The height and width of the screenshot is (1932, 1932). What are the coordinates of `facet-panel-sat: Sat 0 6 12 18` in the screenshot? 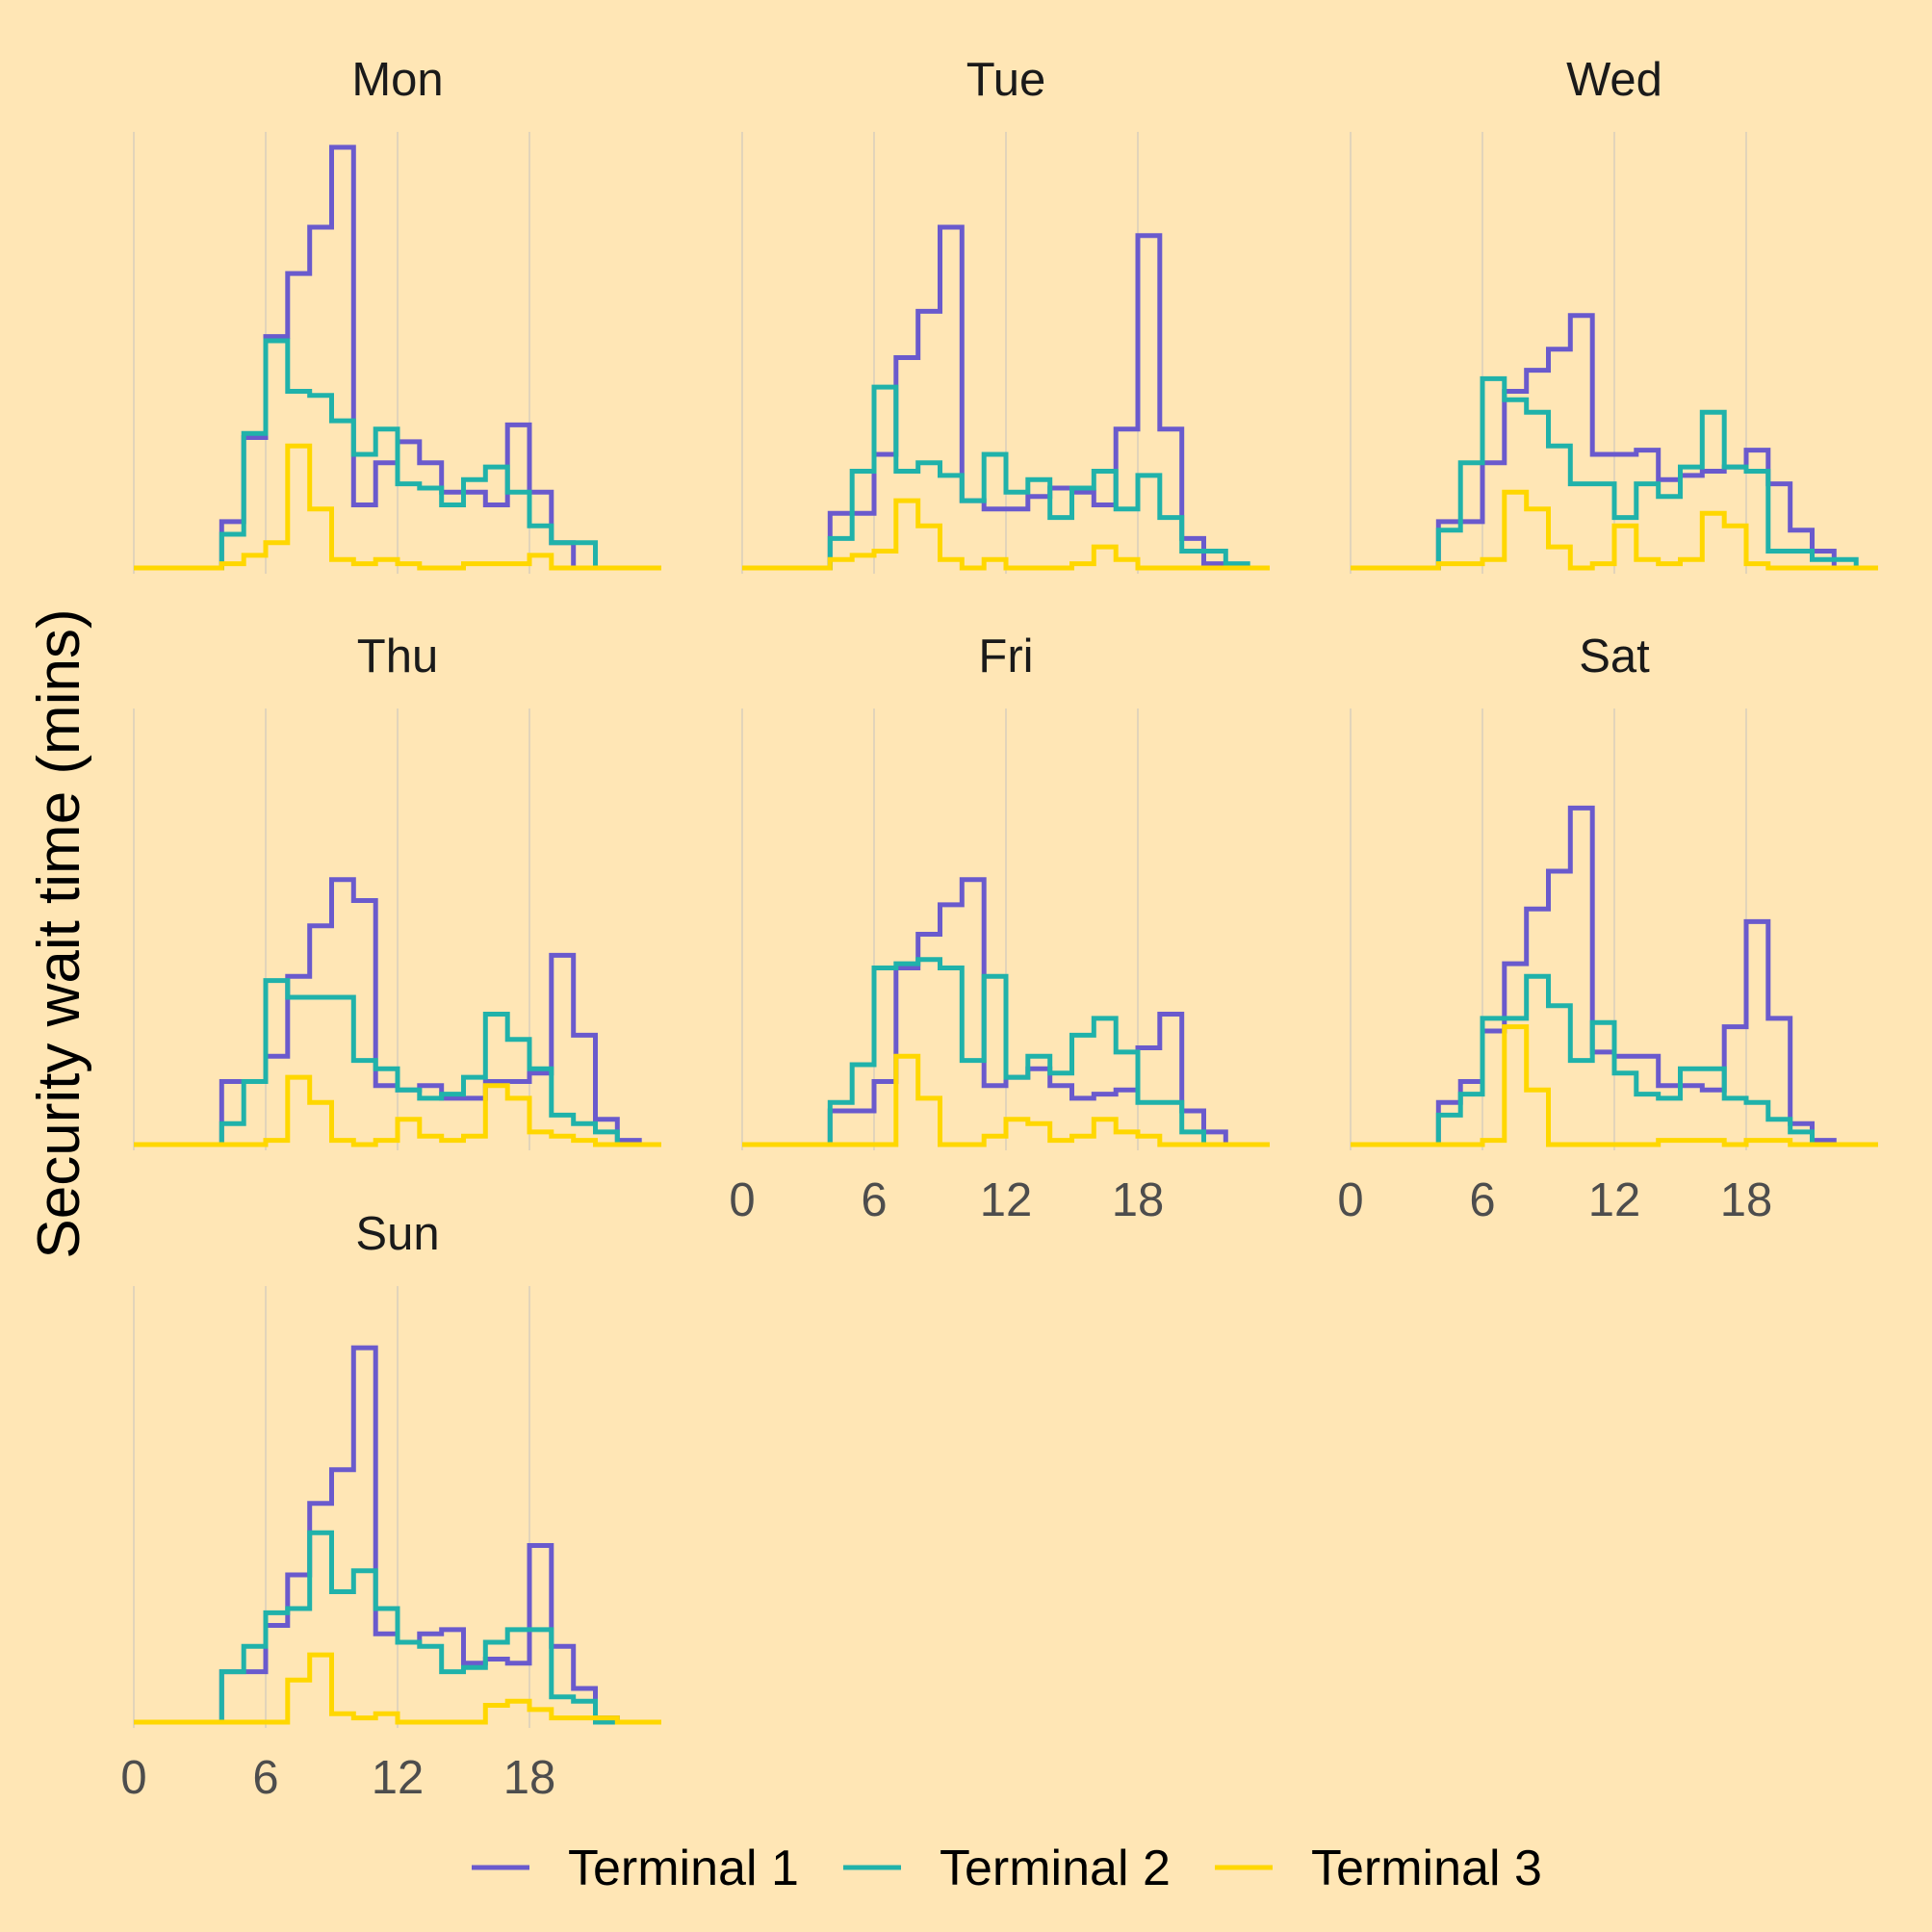 It's located at (1608, 929).